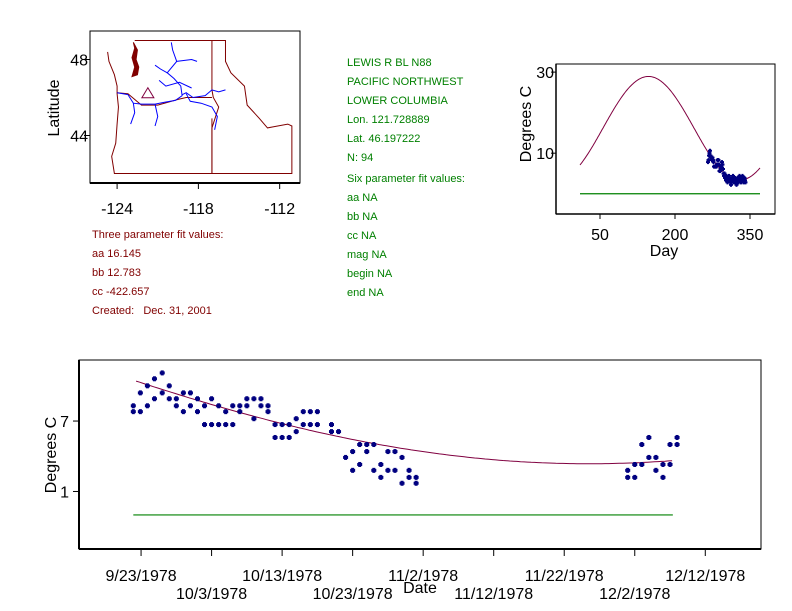 Image resolution: width=792 pixels, height=611 pixels. I want to click on timeseries-y-axis-label: Degrees C, so click(51, 455).